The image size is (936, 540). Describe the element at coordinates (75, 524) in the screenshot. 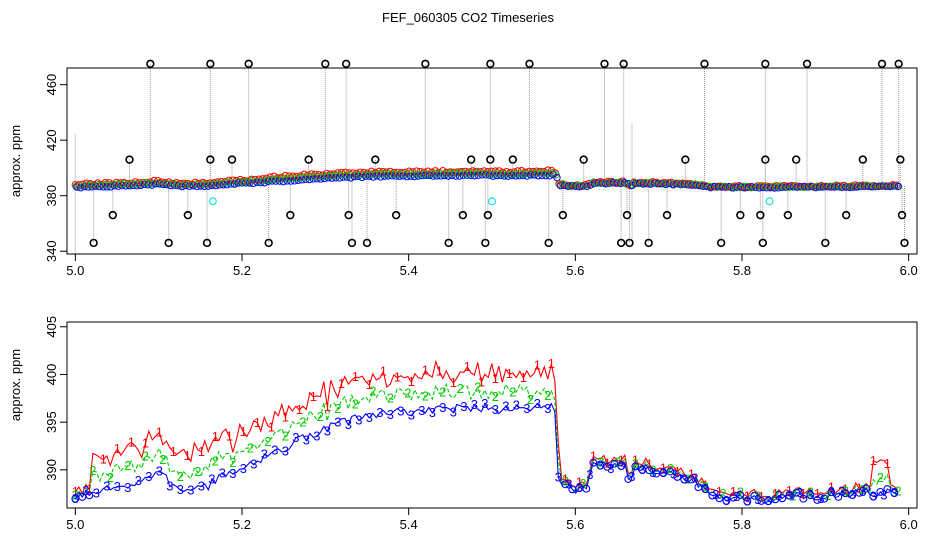

I see `bottom-x-tick-label: 5.0` at that location.